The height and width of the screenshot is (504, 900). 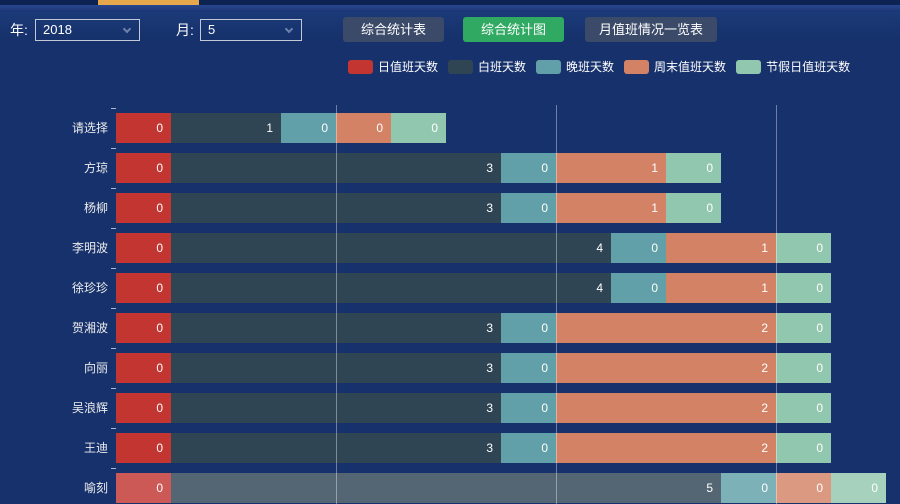 I want to click on category-label: 方琼, so click(x=95, y=168).